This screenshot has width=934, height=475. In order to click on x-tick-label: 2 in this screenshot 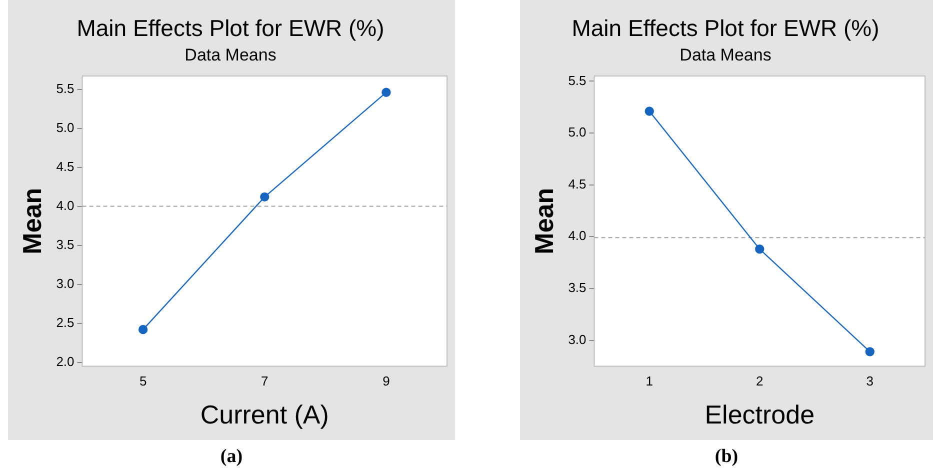, I will do `click(760, 381)`.